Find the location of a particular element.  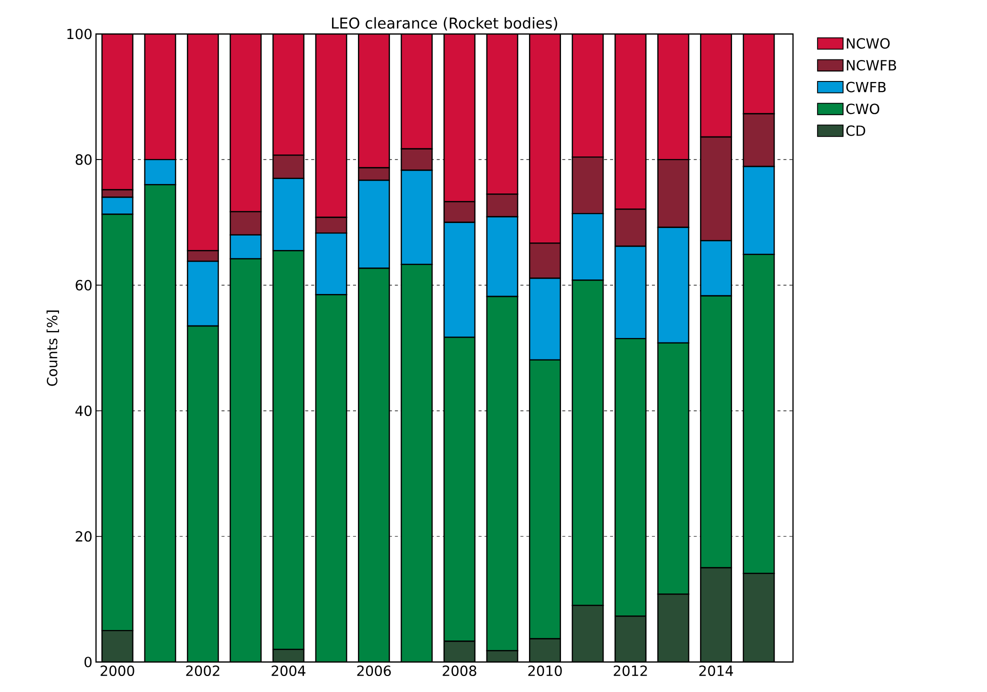

x-tick-label: 2012 is located at coordinates (630, 670).